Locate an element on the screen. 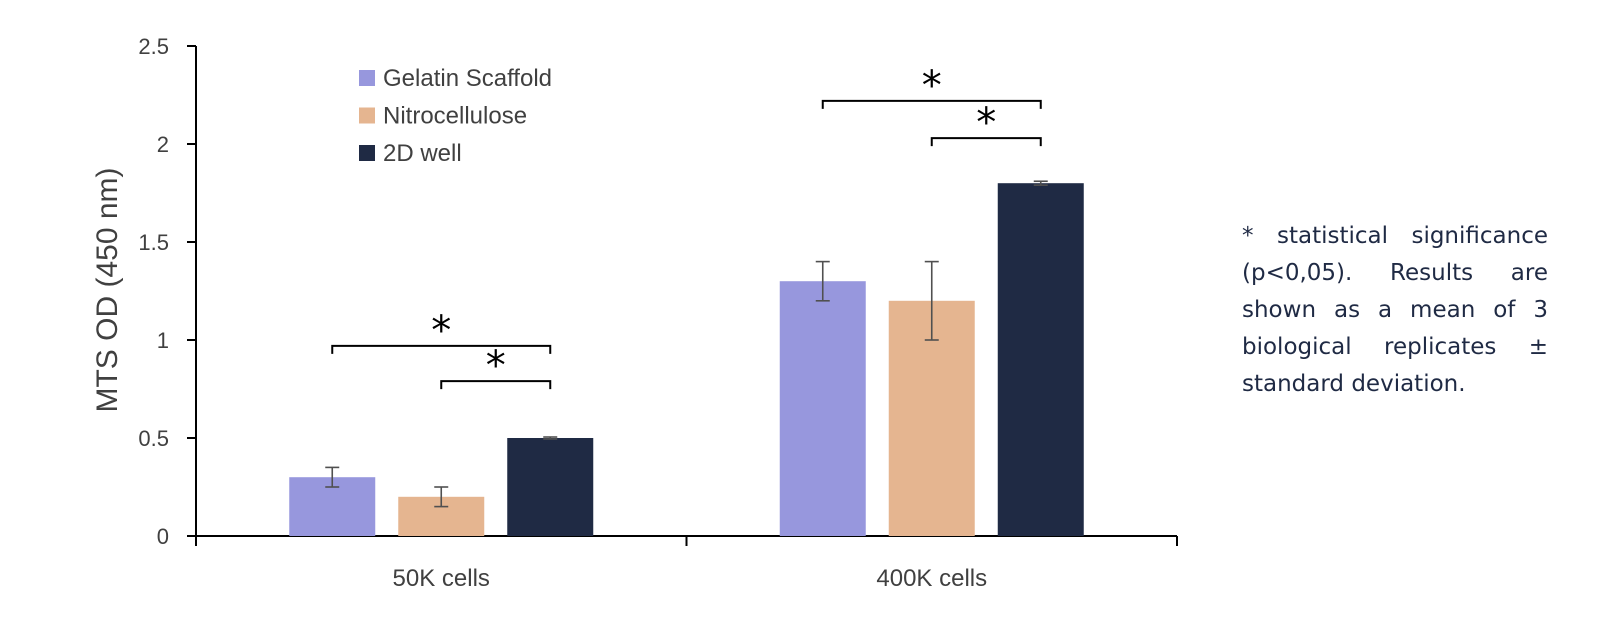  y-tick-label: 1 is located at coordinates (163, 340).